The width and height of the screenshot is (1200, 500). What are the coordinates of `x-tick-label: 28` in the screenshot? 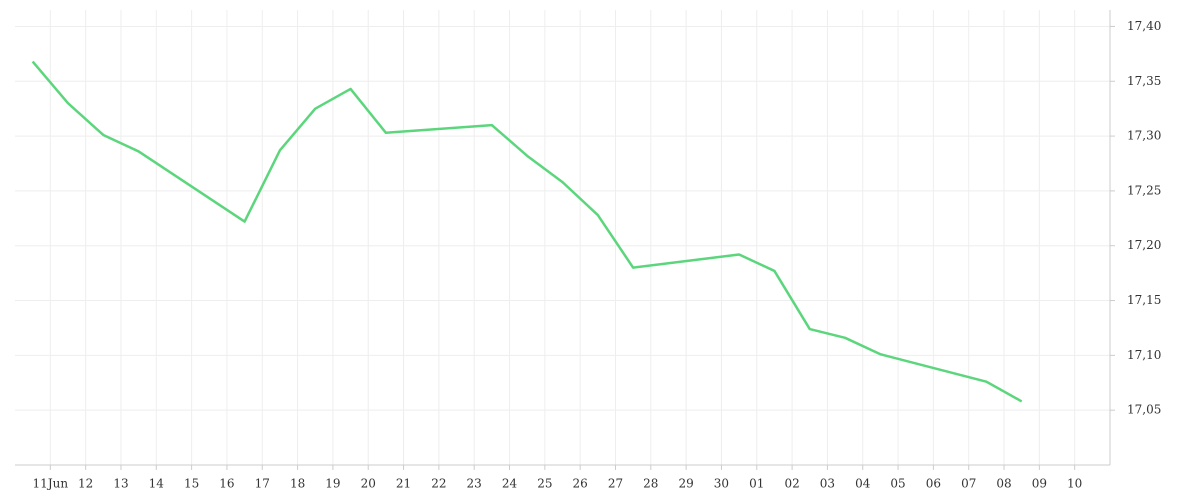 It's located at (650, 484).